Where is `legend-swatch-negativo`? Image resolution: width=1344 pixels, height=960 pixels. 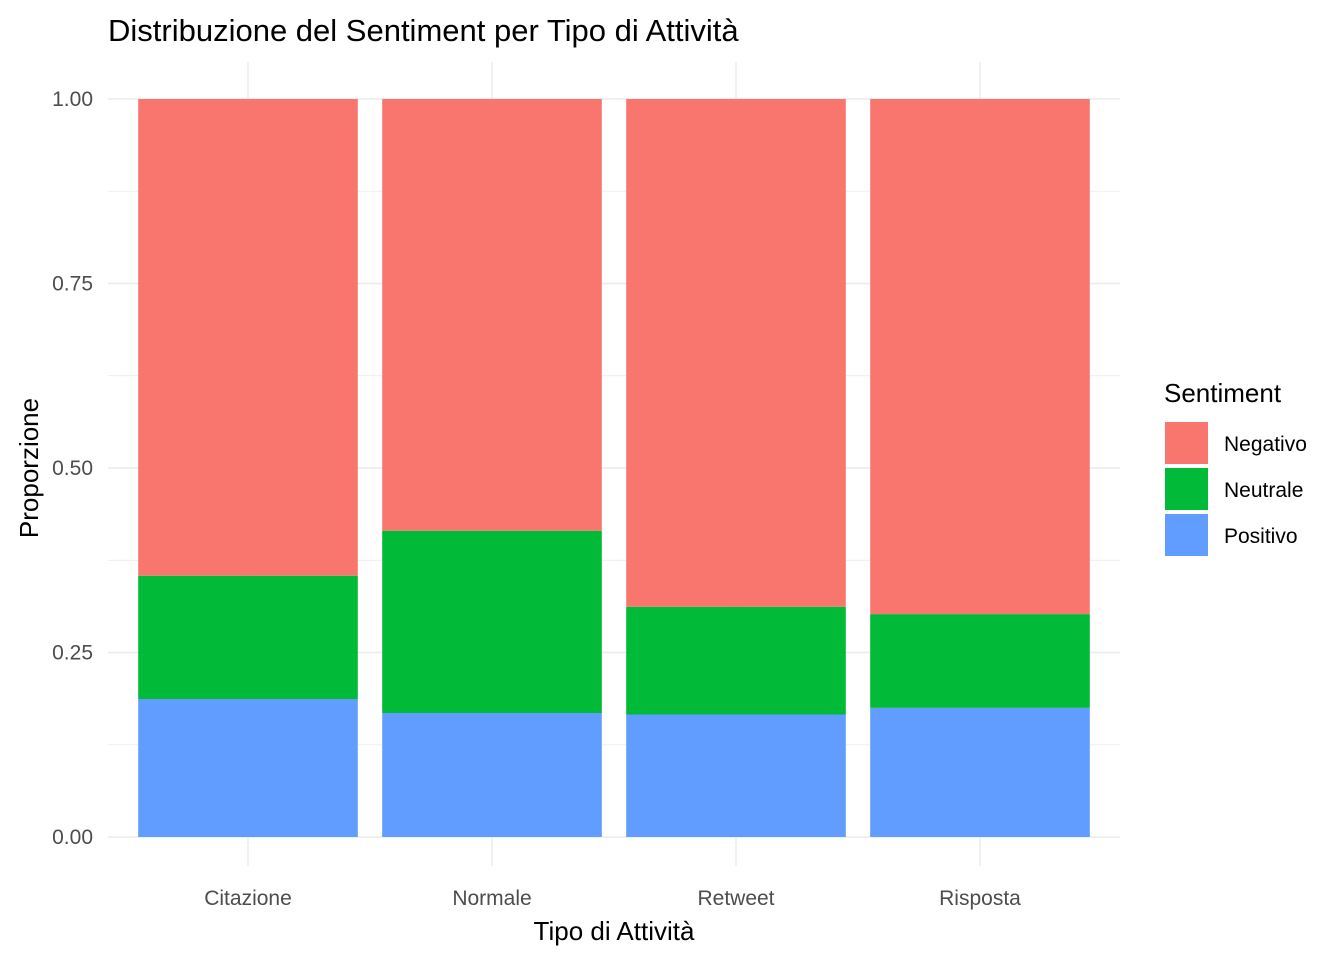
legend-swatch-negativo is located at coordinates (1186, 443).